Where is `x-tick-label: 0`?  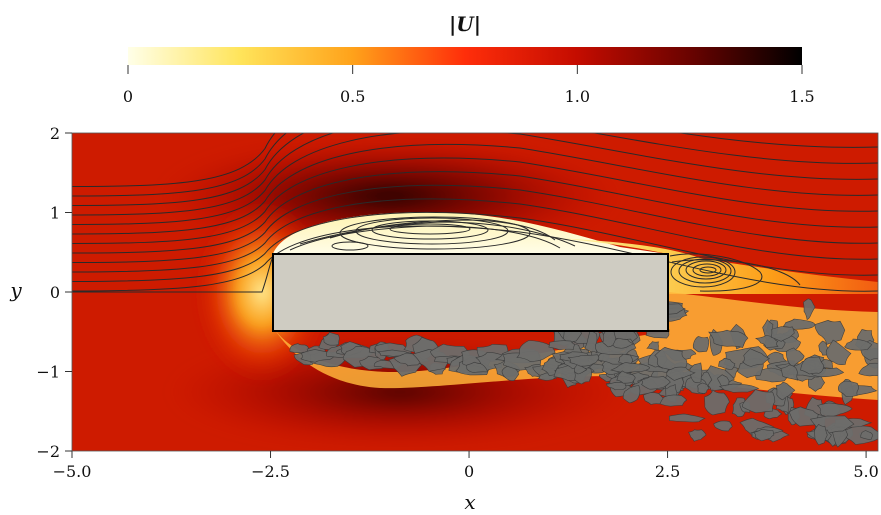
x-tick-label: 0 is located at coordinates (469, 471).